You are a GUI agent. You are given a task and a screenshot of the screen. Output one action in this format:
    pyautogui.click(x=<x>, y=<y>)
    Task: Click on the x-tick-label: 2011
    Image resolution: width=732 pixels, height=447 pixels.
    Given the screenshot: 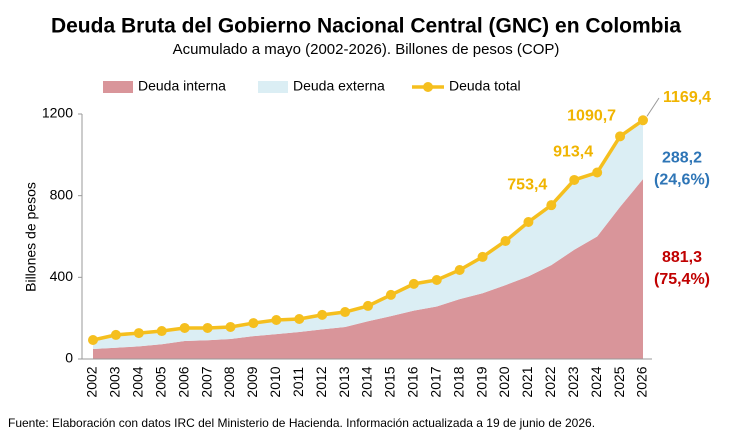 What is the action you would take?
    pyautogui.click(x=298, y=382)
    